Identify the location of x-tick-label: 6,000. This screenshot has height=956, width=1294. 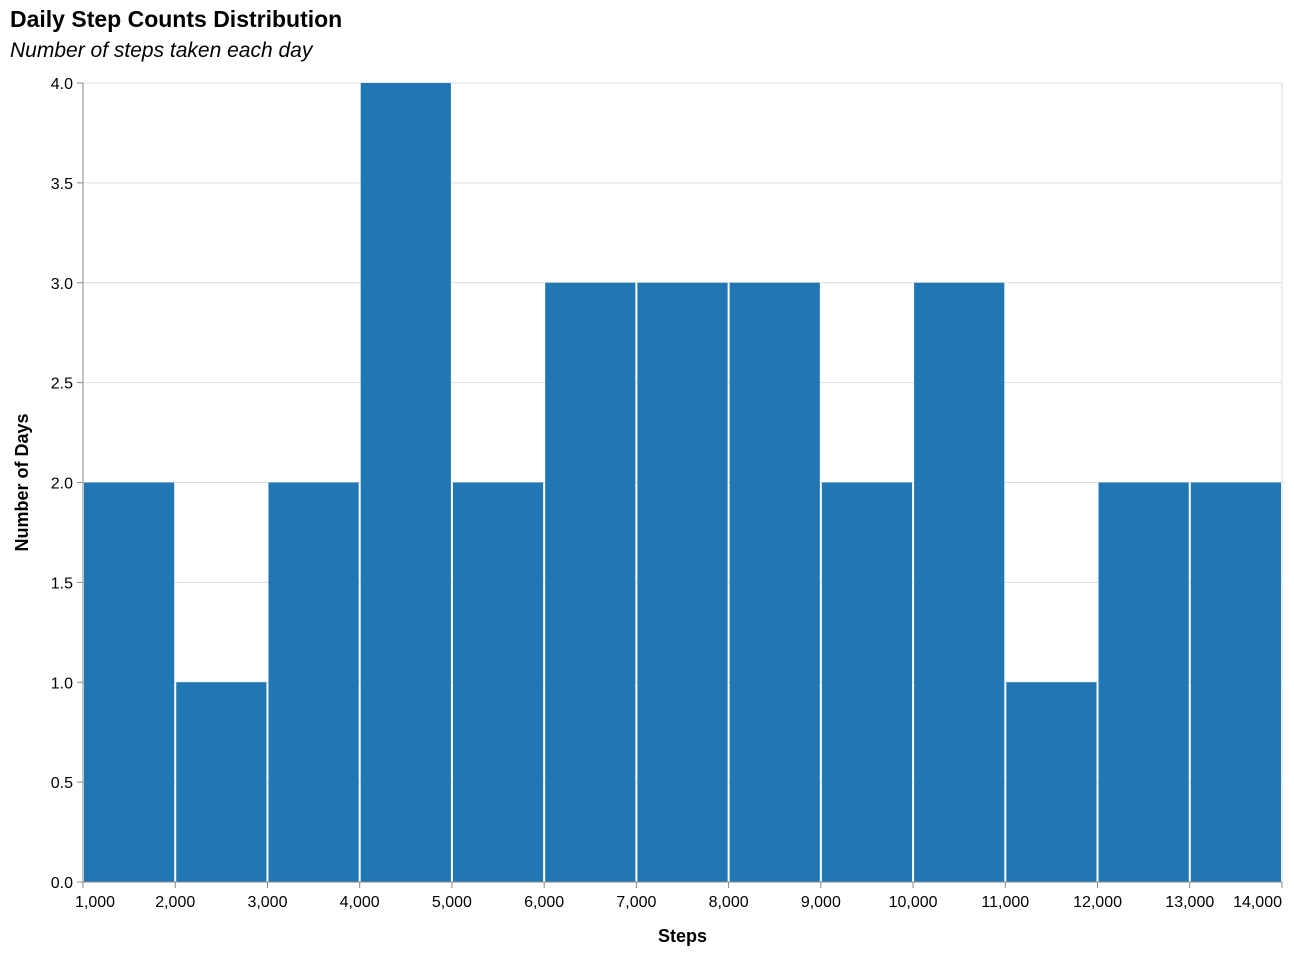
(544, 902).